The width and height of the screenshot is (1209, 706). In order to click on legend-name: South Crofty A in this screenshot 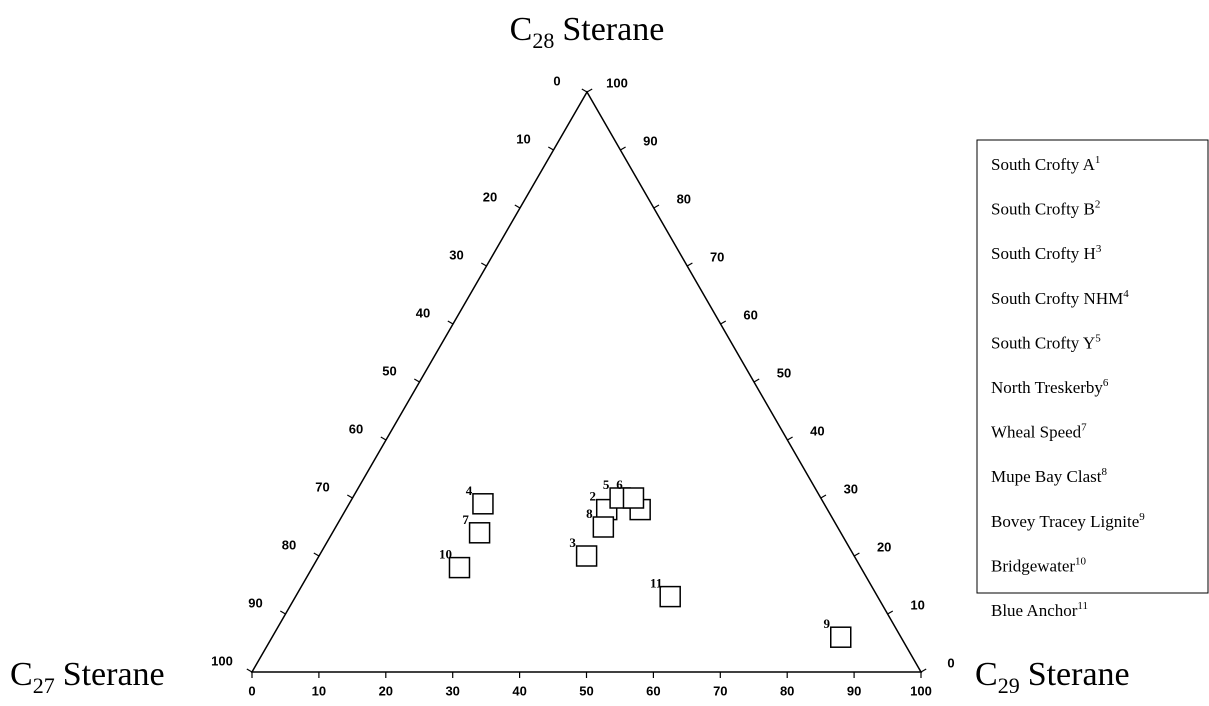, I will do `click(1043, 164)`.